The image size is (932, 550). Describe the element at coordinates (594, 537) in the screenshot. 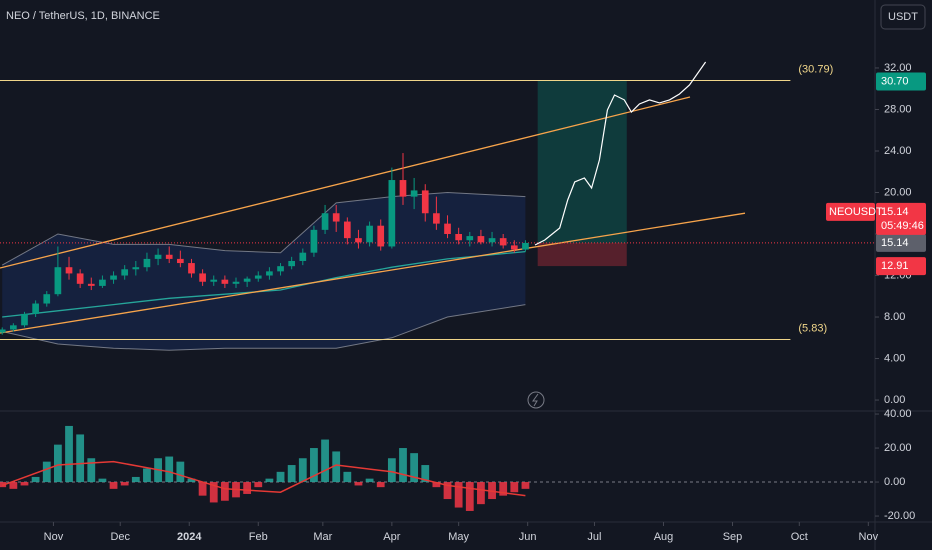

I see `x-tick-label: Jul` at that location.